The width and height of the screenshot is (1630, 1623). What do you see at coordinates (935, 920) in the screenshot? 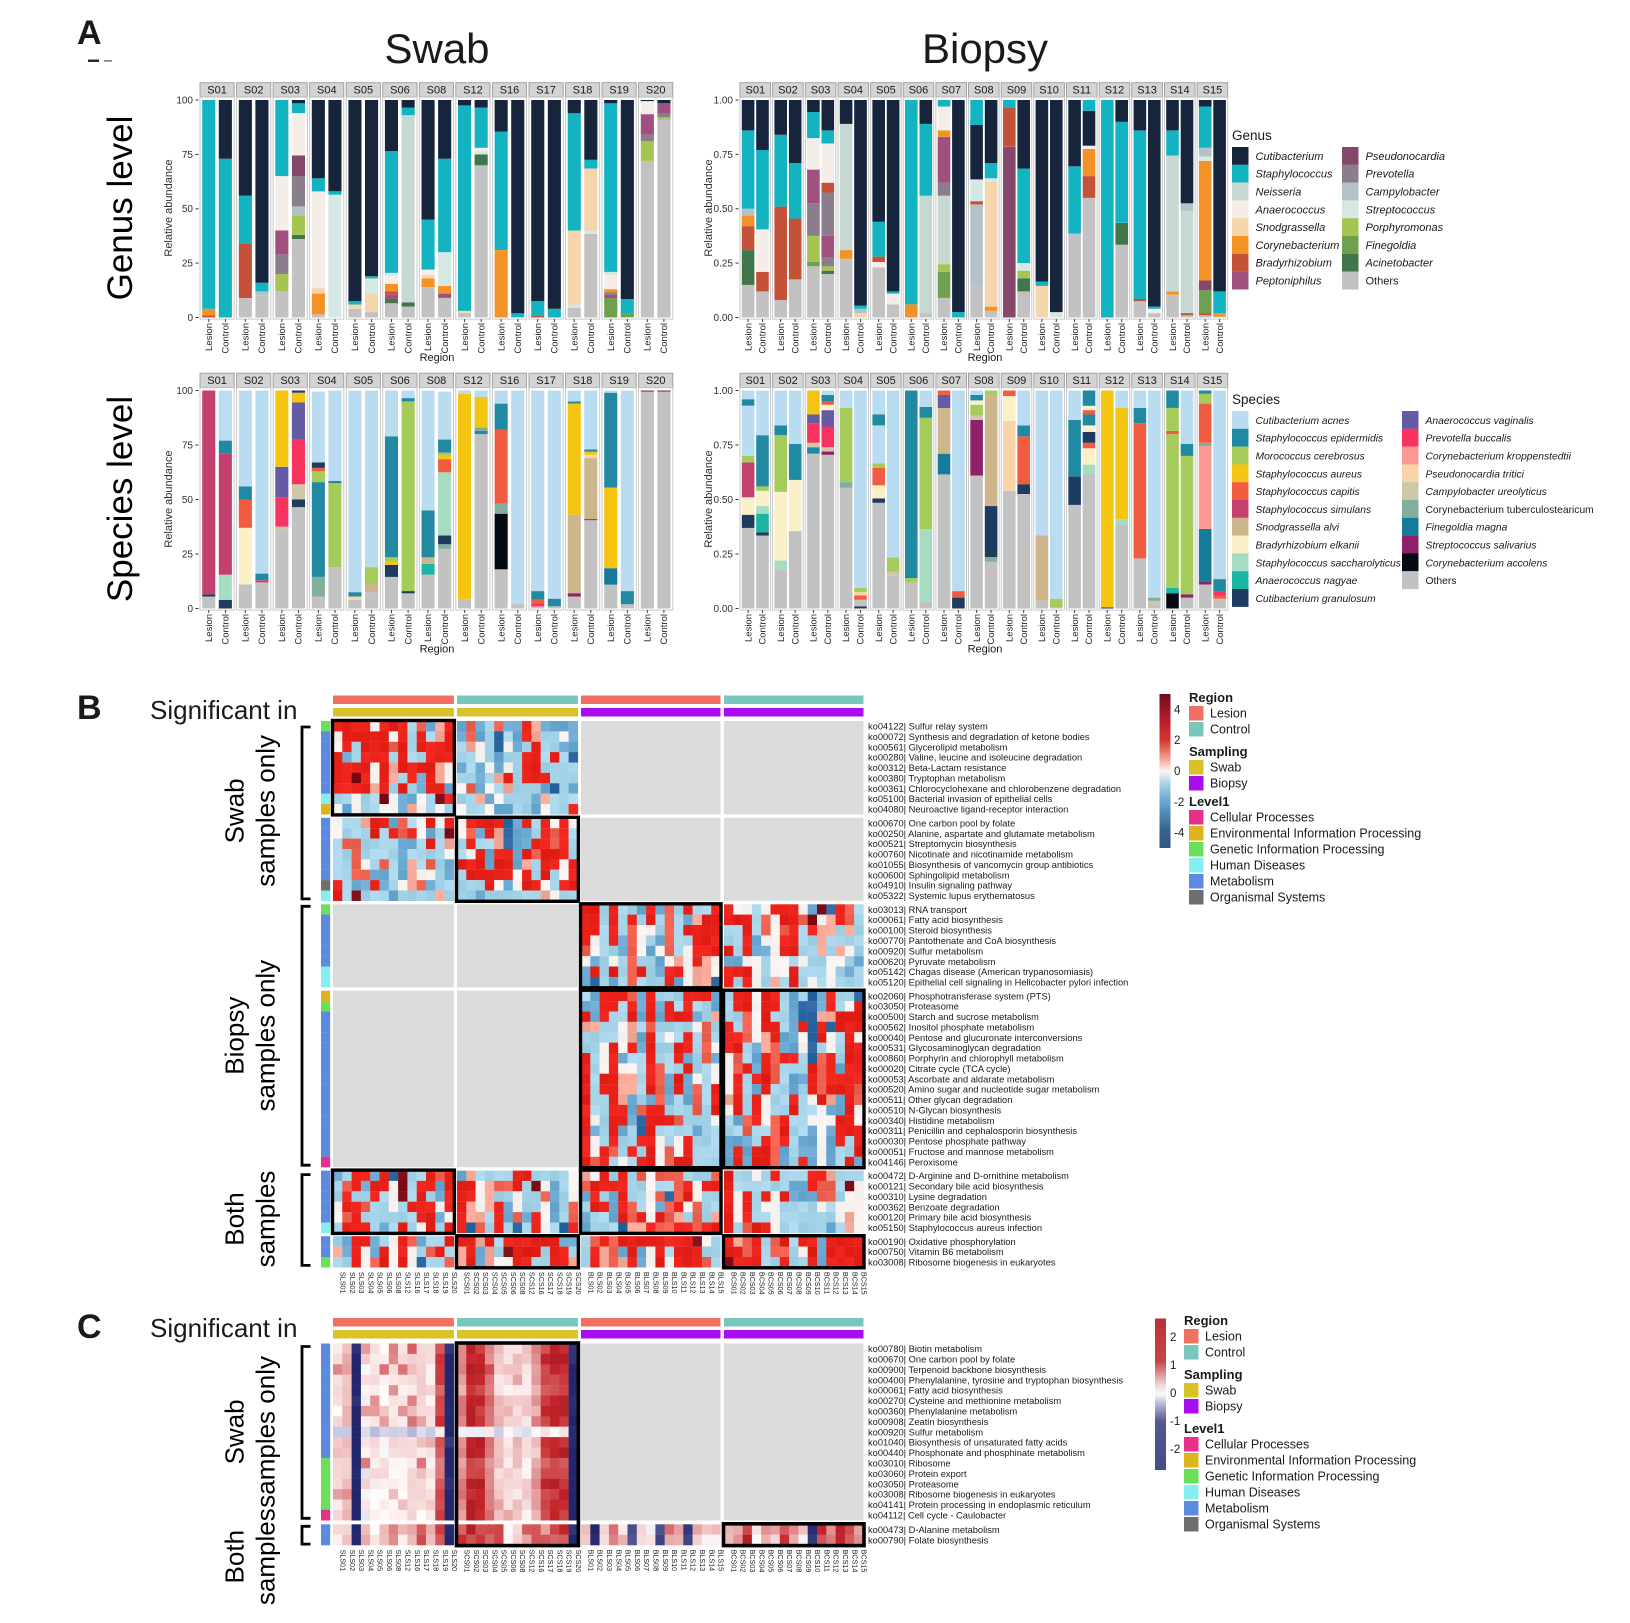
I see `svg-text:ko00061| Fatty acid biosynthes: ko00061| Fatty acid biosynthesis` at bounding box center [935, 920].